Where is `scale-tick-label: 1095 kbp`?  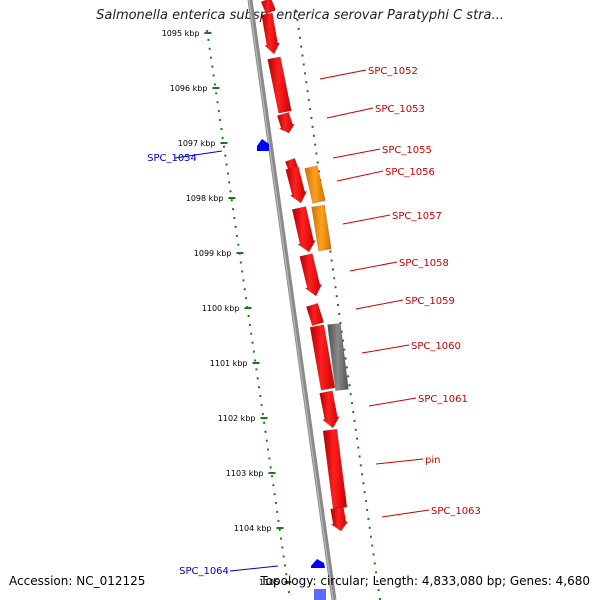
scale-tick-label: 1095 kbp is located at coordinates (181, 33).